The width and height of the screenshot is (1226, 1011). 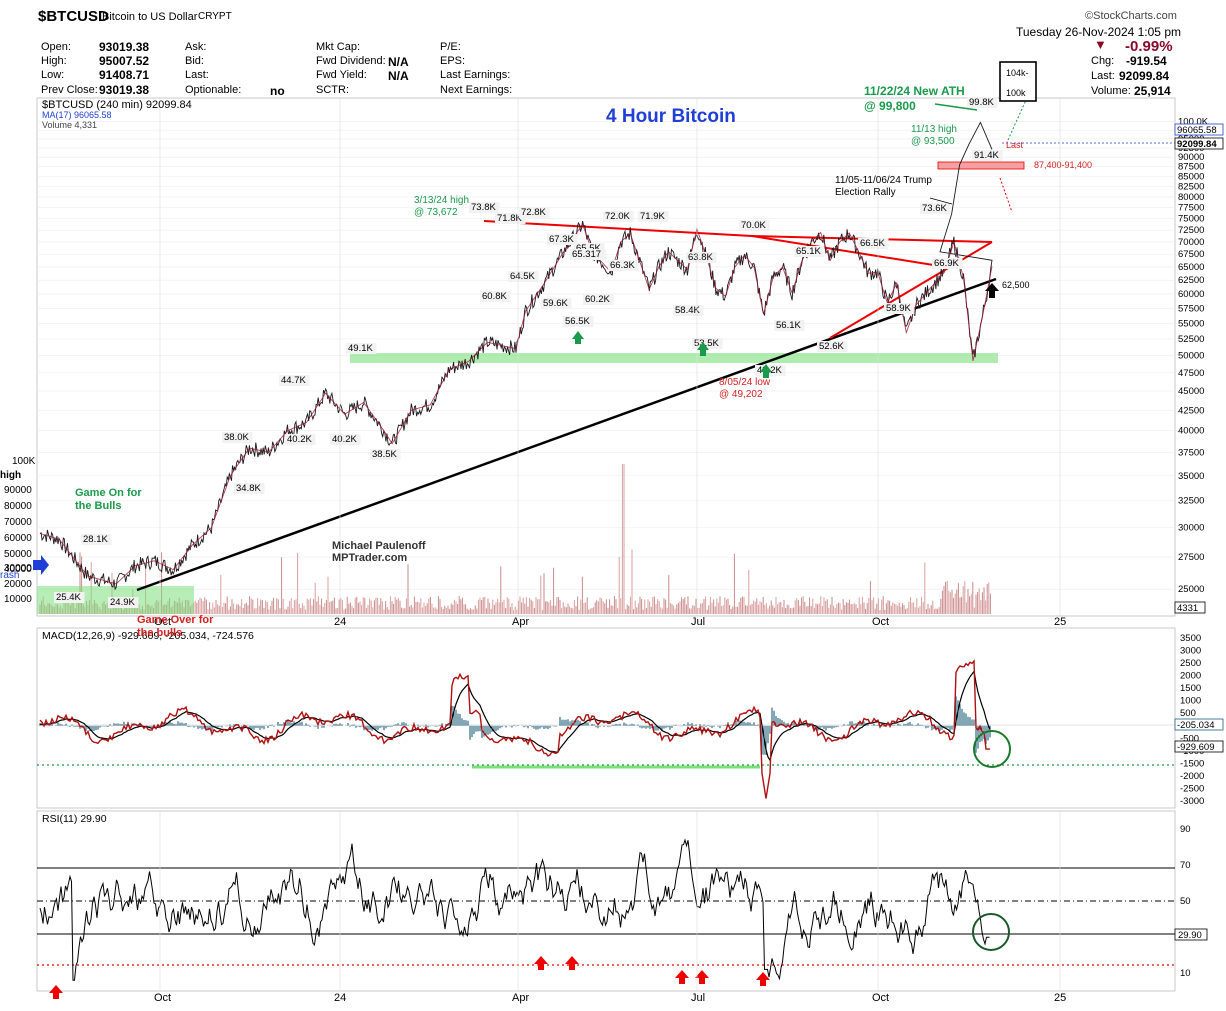 What do you see at coordinates (1191, 157) in the screenshot?
I see `price-y-tick: 90000` at bounding box center [1191, 157].